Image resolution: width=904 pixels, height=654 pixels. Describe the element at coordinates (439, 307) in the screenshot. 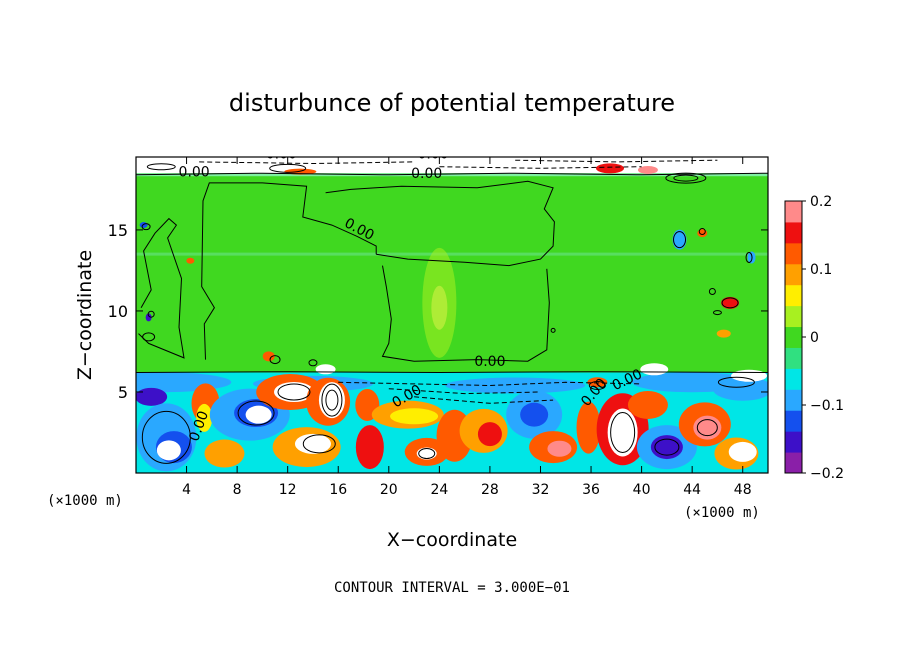

I see `plume-peak` at that location.